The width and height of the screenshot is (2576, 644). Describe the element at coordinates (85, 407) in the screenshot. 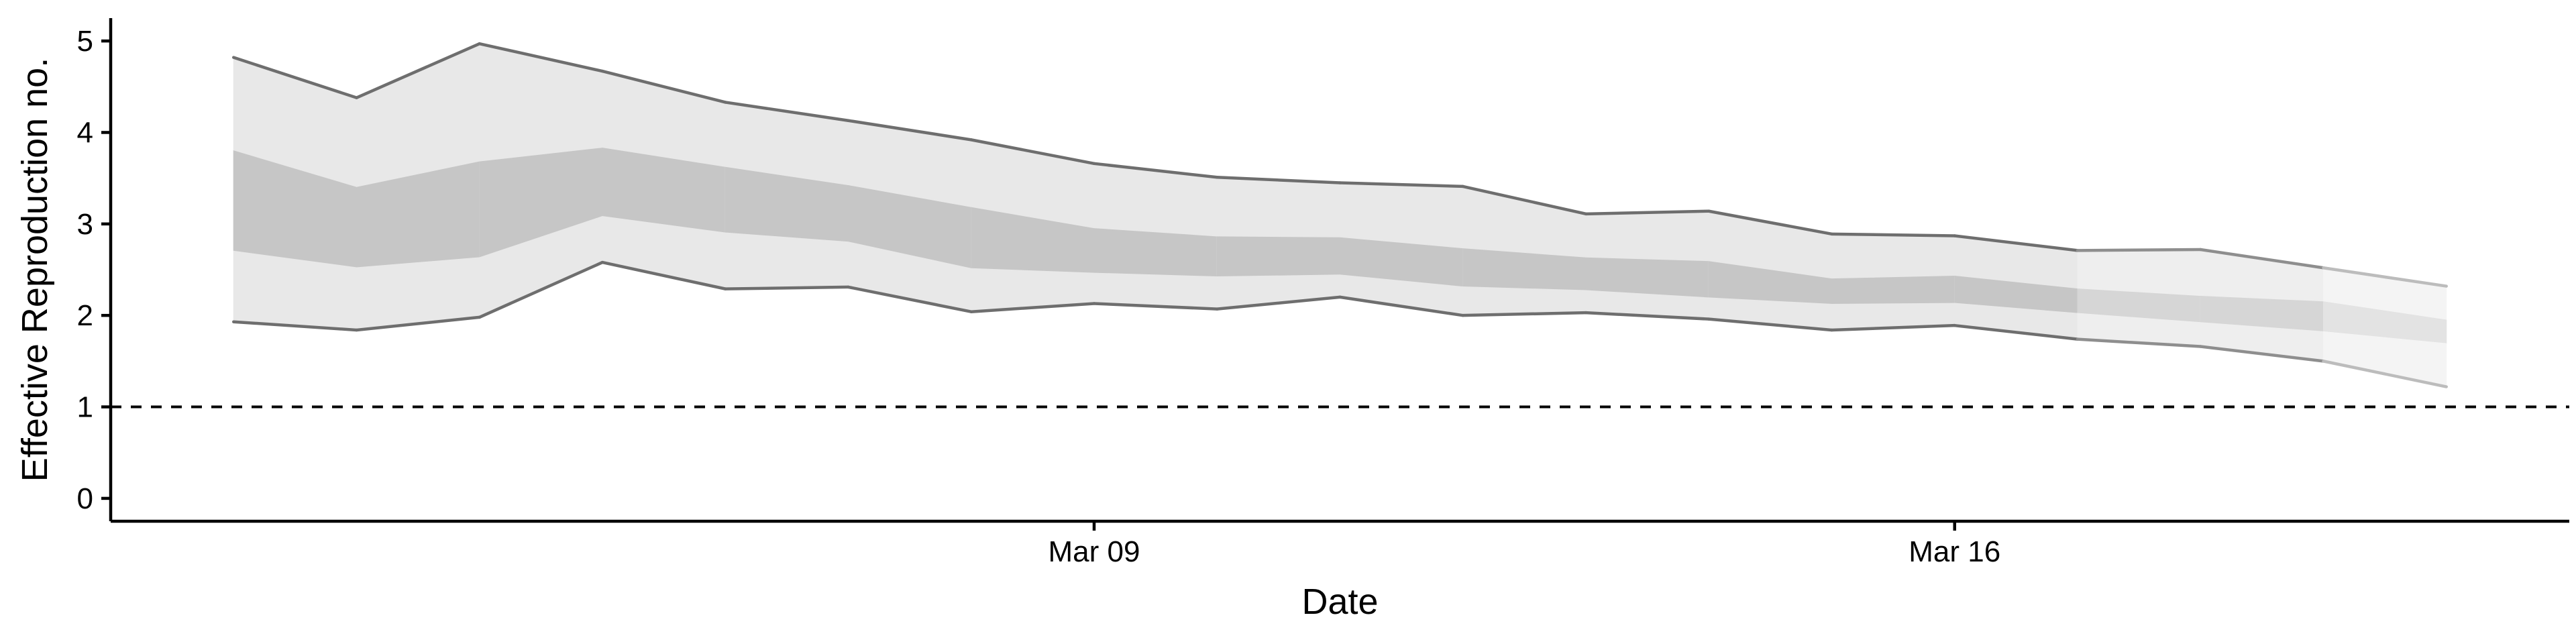

I see `y-tick-label: 1` at that location.